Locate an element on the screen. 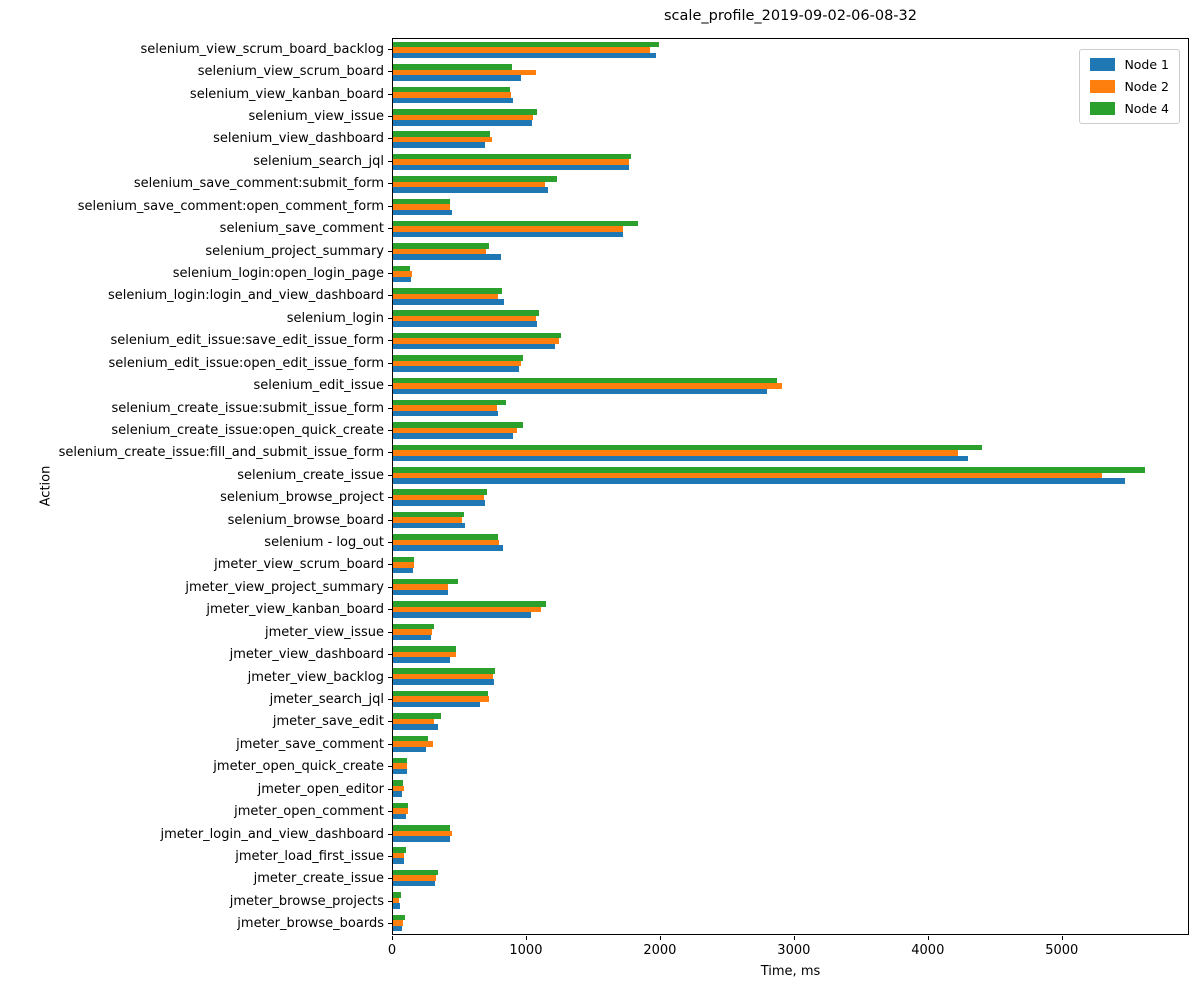 Image resolution: width=1200 pixels, height=1000 pixels. x-tick-label: 1000 is located at coordinates (526, 950).